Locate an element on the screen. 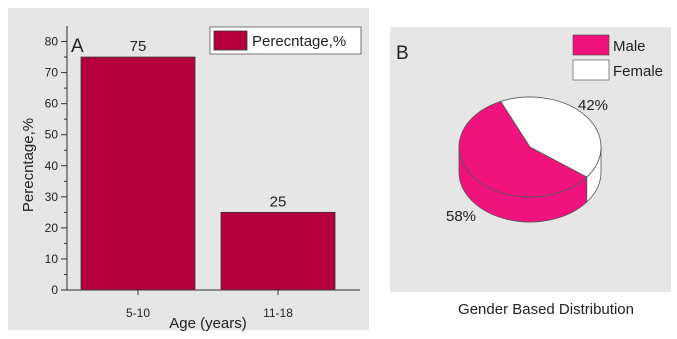  bar-legend-label: Perecntage,% is located at coordinates (299, 41).